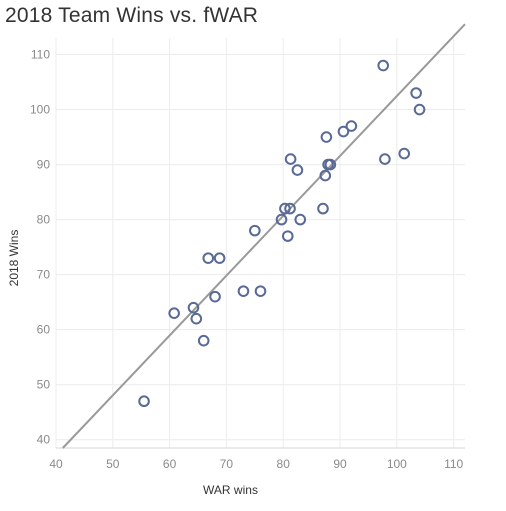 This screenshot has height=511, width=506. I want to click on x-tick-label: 60, so click(170, 464).